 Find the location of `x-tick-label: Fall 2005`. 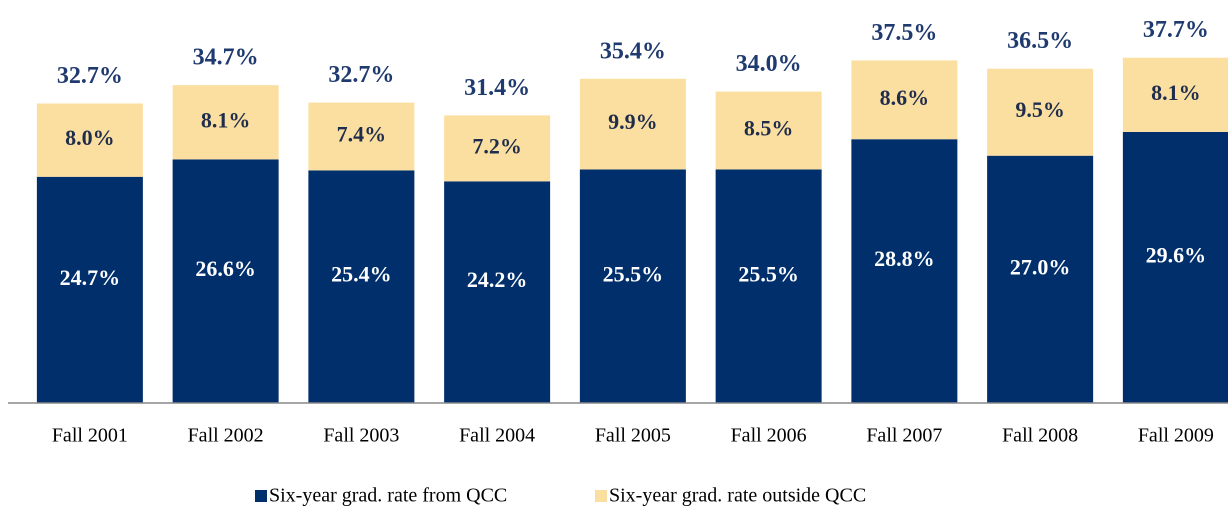

x-tick-label: Fall 2005 is located at coordinates (633, 436).